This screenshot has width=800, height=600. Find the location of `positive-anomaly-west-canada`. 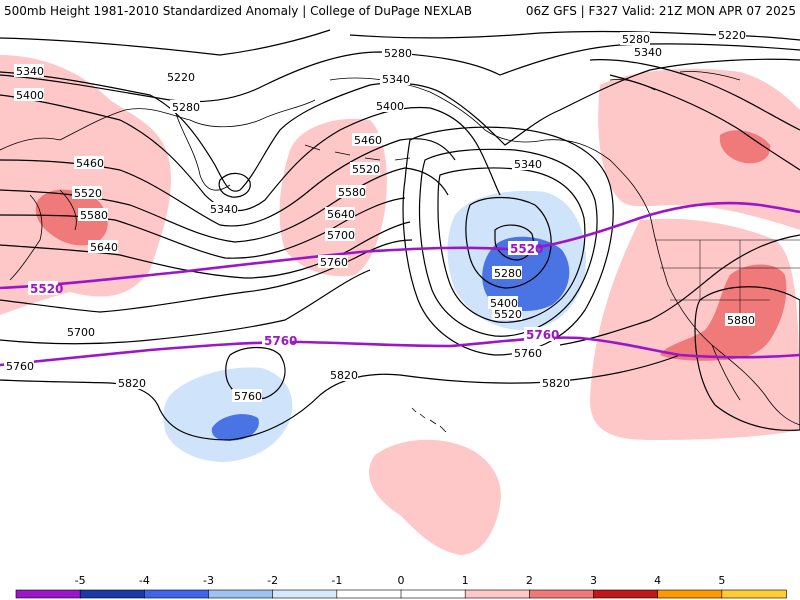

positive-anomaly-west-canada is located at coordinates (699, 149).